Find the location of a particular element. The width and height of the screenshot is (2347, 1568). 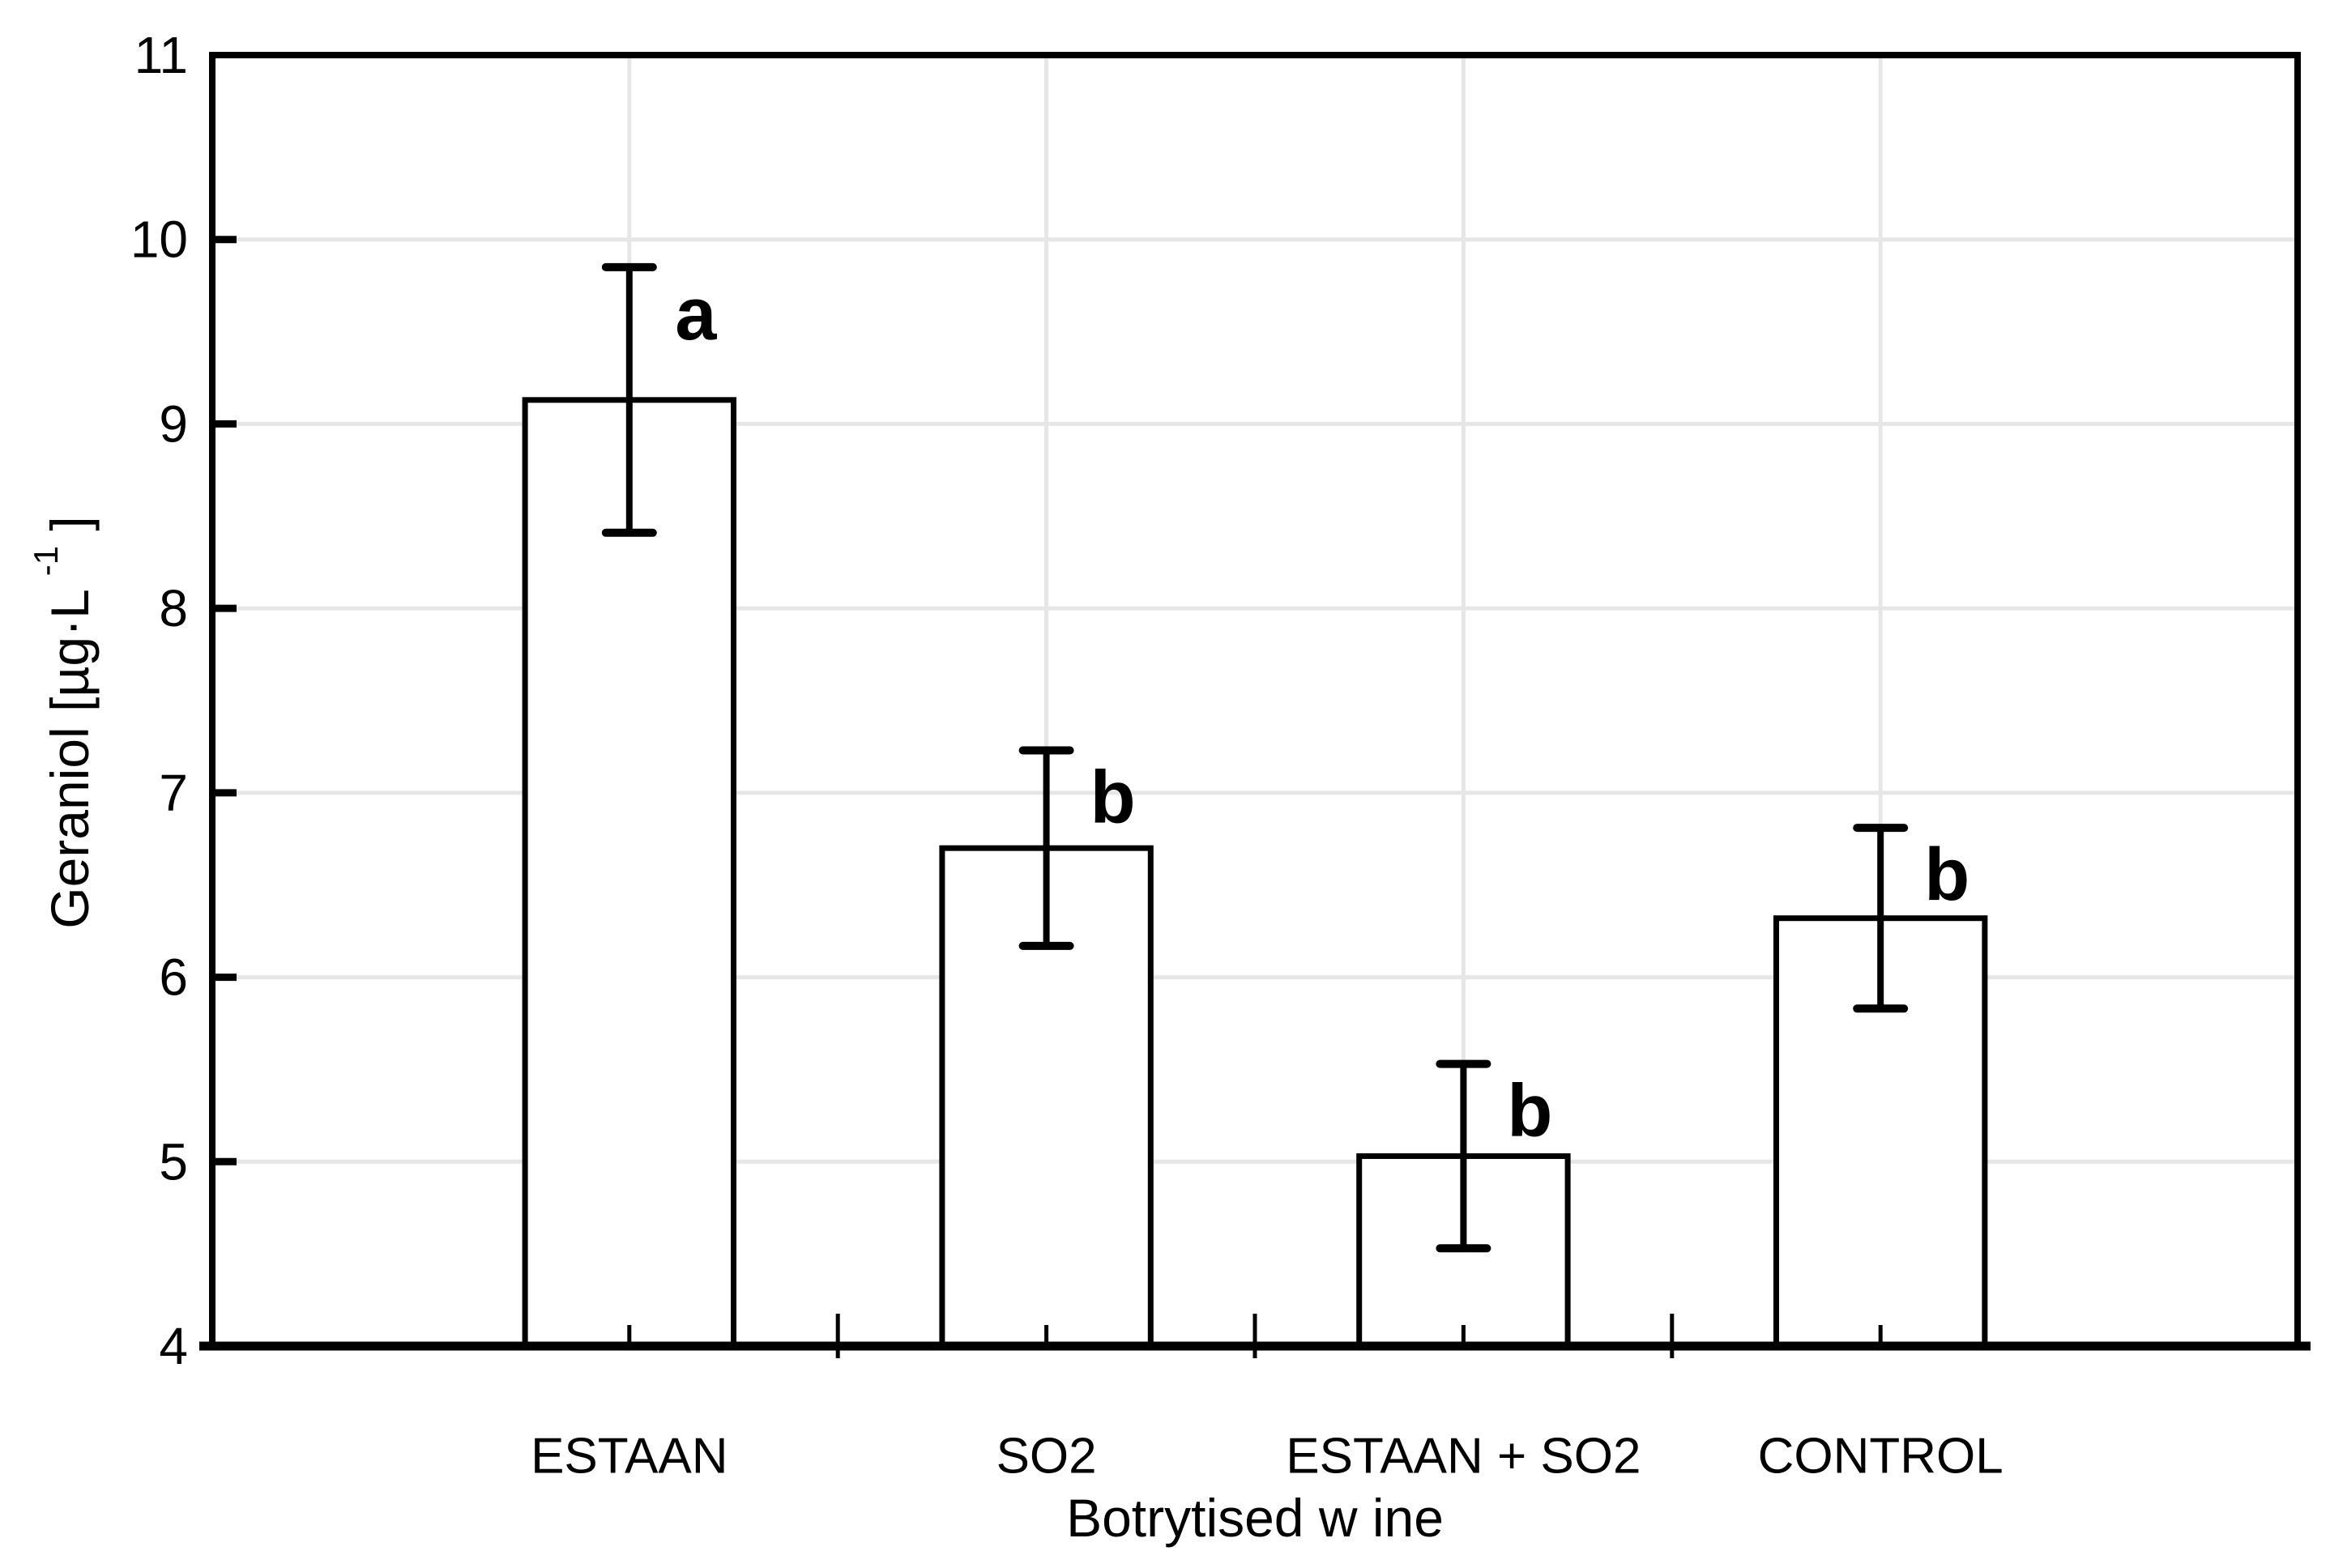

y-axis-title-superscript: -1 is located at coordinates (46, 561).